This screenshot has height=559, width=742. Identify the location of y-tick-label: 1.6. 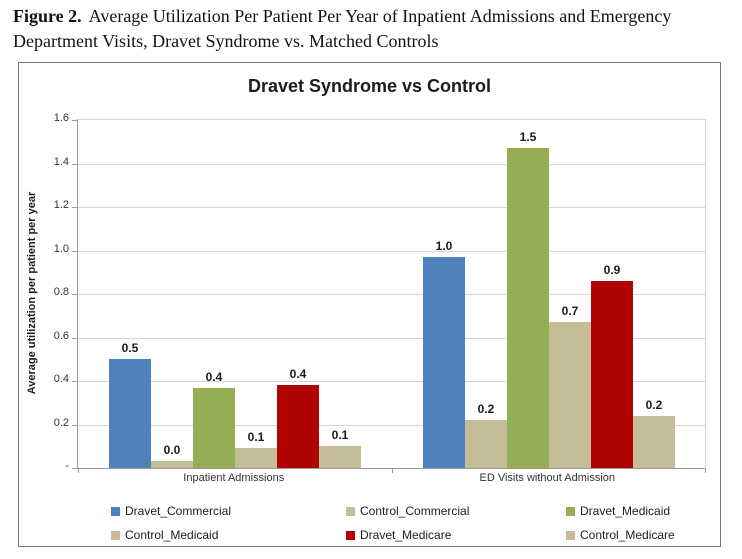
(61, 118).